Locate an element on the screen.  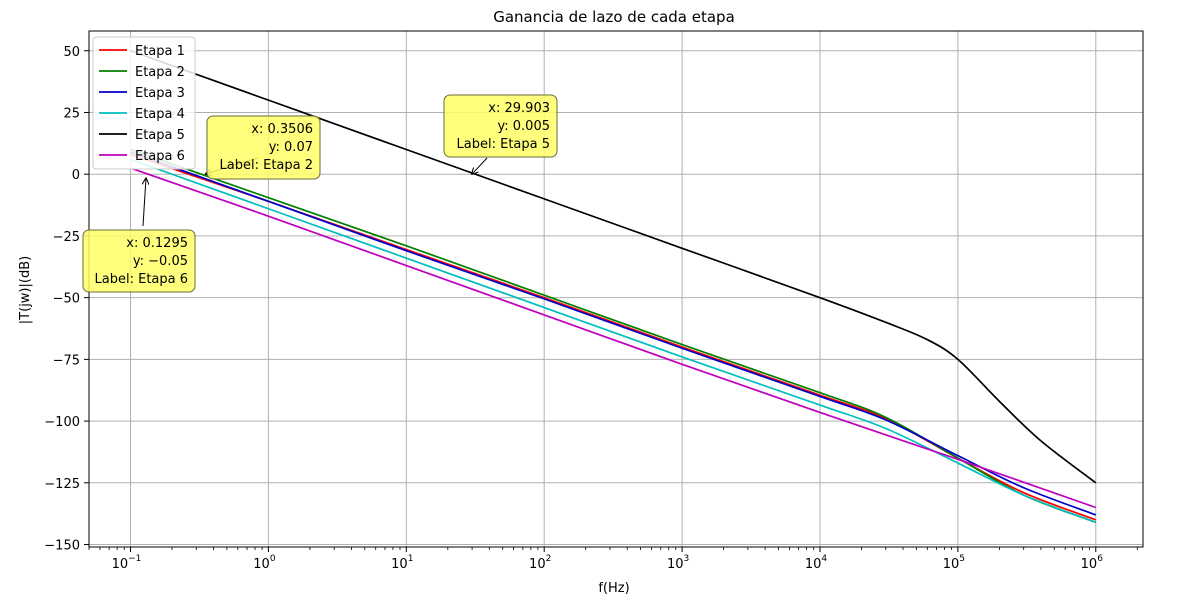
data-tip: x: 0.1295 y: −0.05 Label: Etapa 6 is located at coordinates (139, 235).